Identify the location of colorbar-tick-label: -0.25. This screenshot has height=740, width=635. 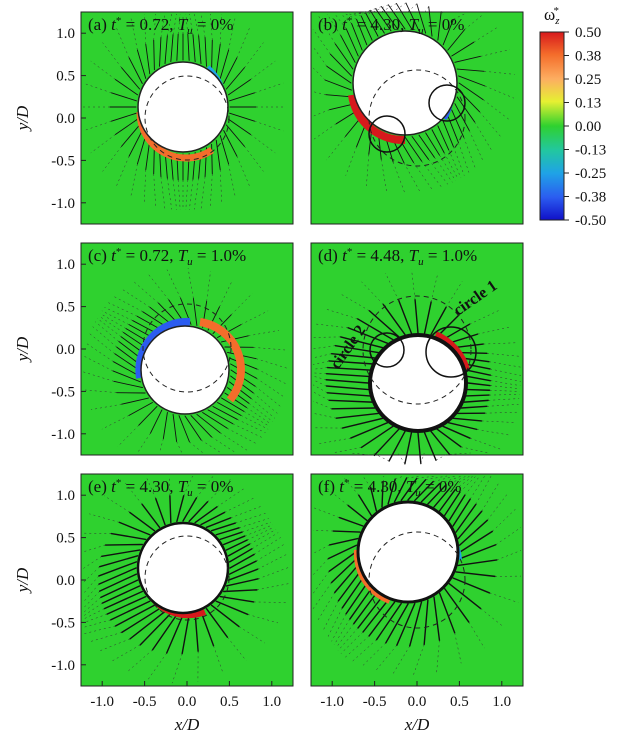
(590, 174).